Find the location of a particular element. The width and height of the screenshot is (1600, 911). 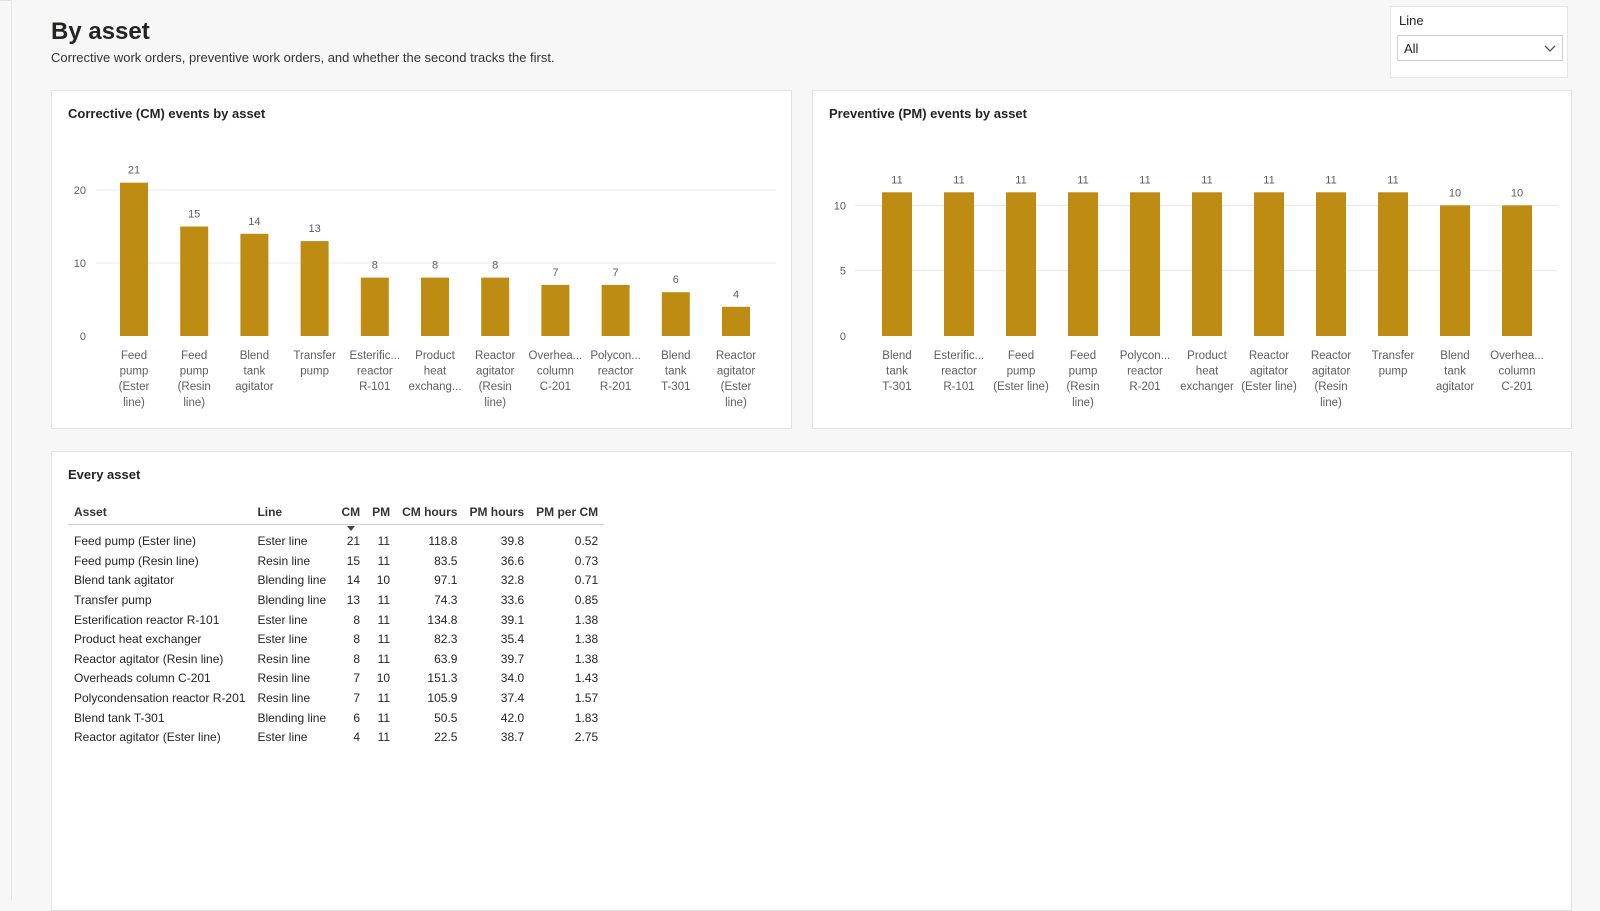

column-header-pm-hours: PM hours is located at coordinates (497, 512).